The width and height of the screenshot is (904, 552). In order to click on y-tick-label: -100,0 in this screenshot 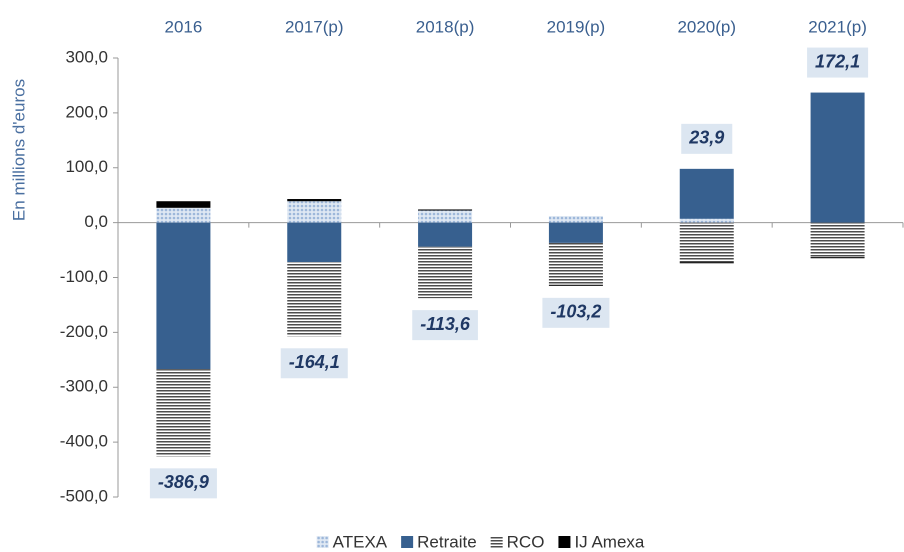, I will do `click(84, 276)`.